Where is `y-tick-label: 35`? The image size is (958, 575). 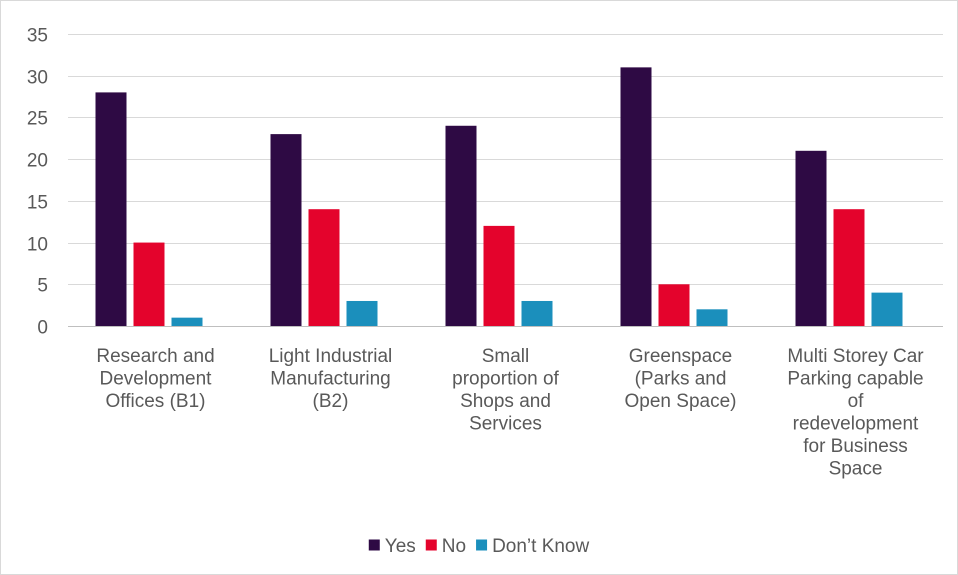
y-tick-label: 35 is located at coordinates (37, 36).